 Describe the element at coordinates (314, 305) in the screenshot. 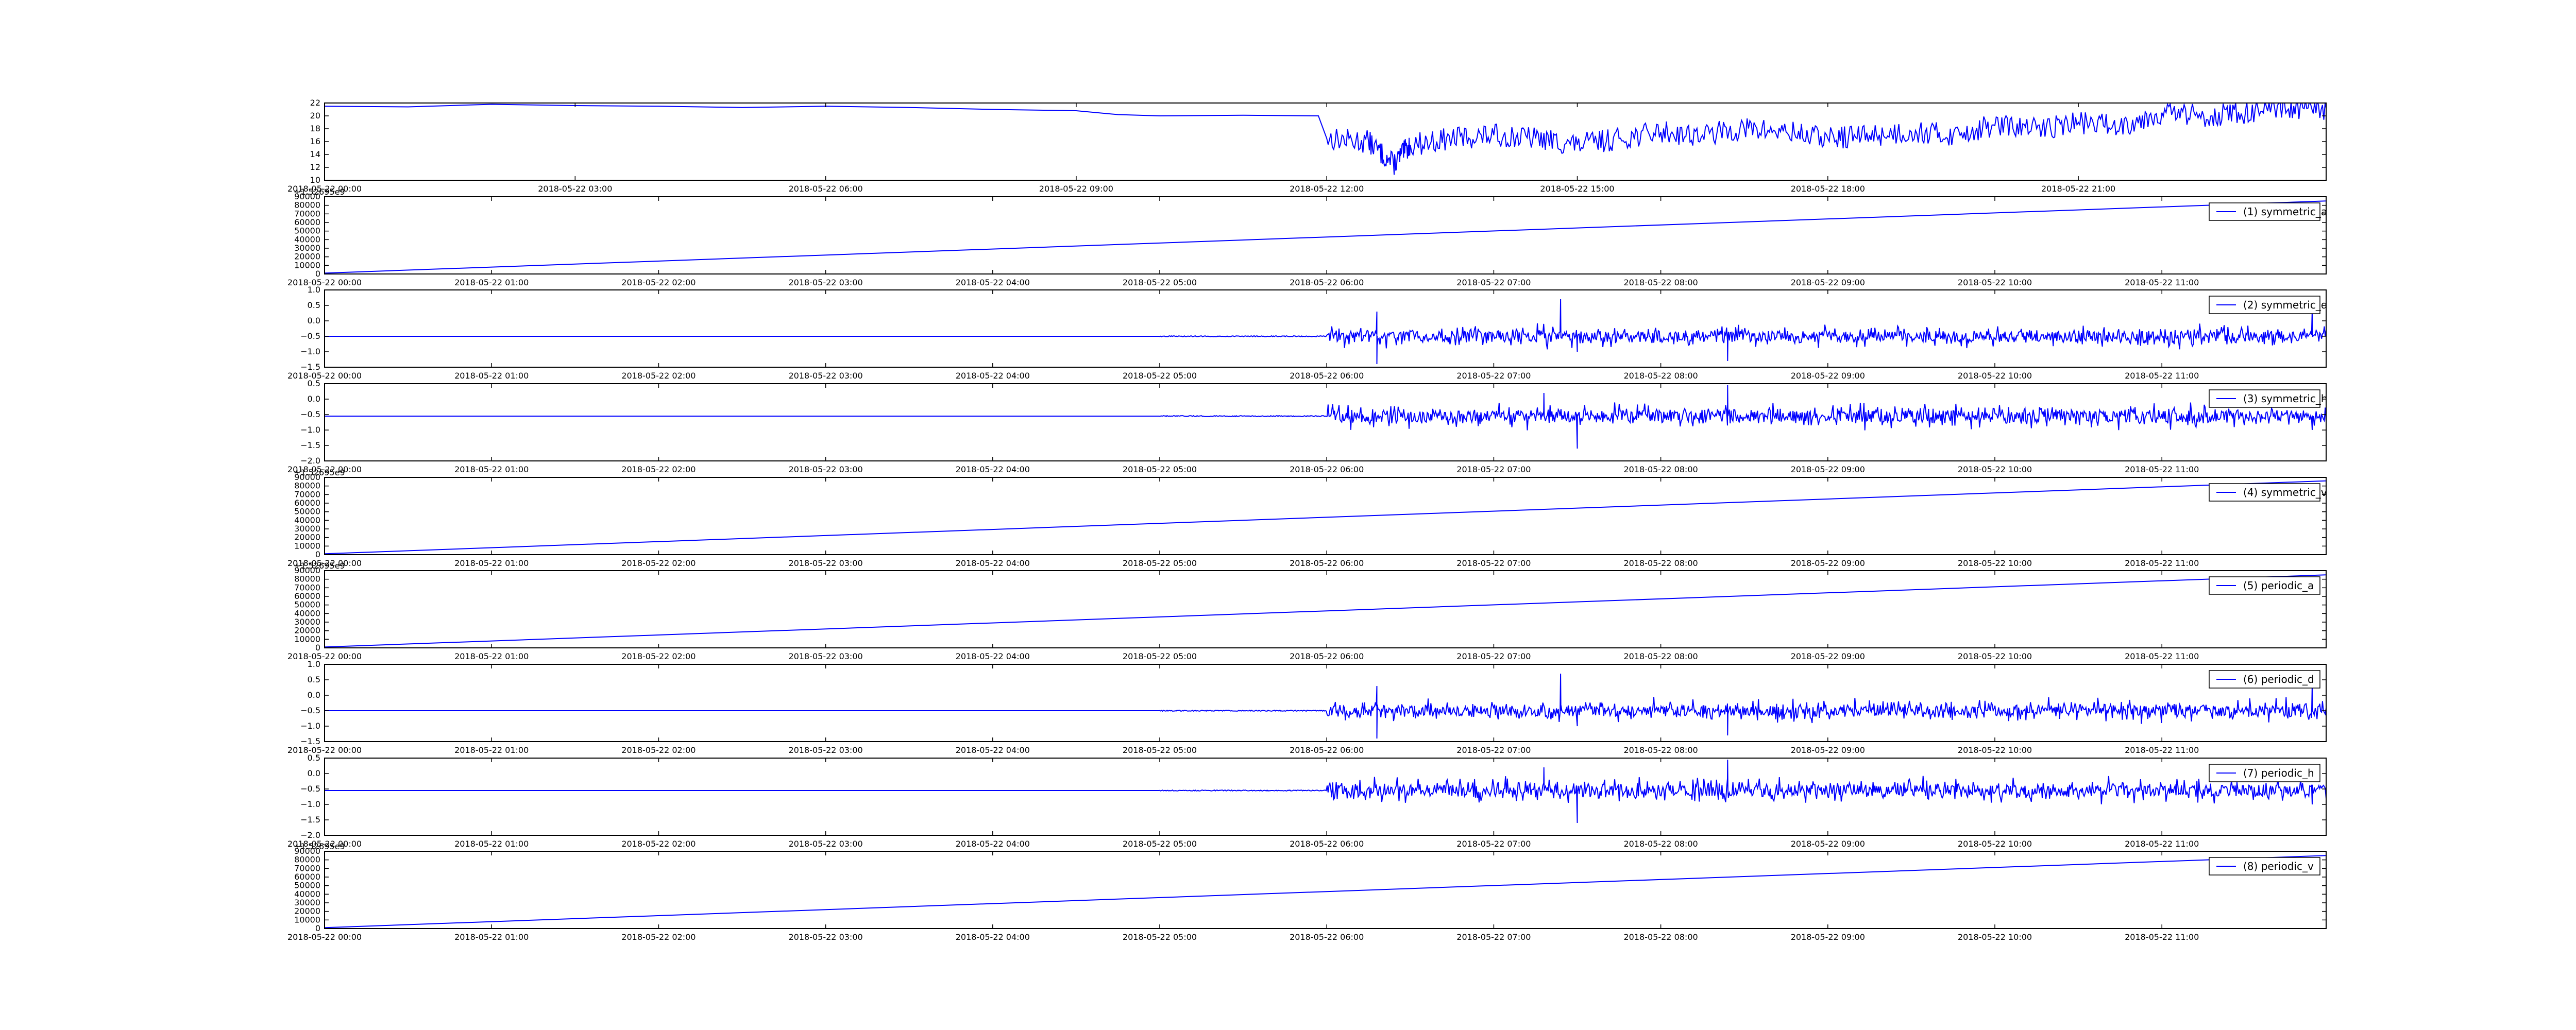

I see `y-tick-label: 0.5` at that location.